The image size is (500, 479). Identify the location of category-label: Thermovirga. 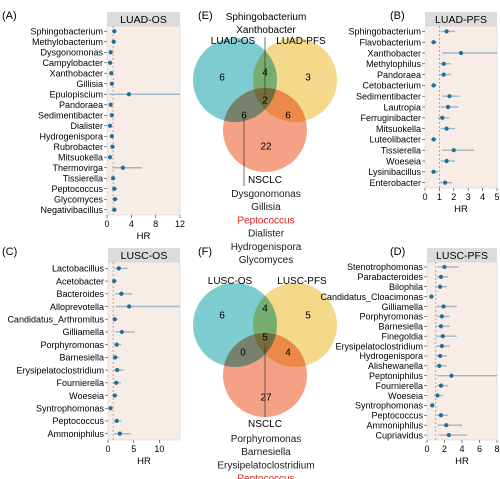
(77, 168).